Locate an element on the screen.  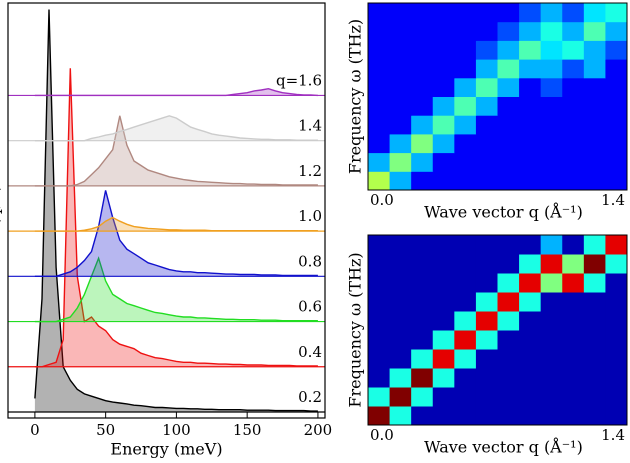
x-tick-label: 150 is located at coordinates (247, 430).